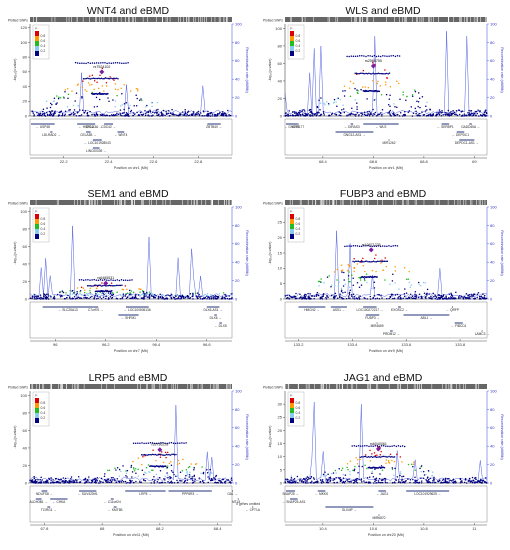 The image size is (510, 550). Describe the element at coordinates (37, 33) in the screenshot. I see `legend-swatch` at that location.